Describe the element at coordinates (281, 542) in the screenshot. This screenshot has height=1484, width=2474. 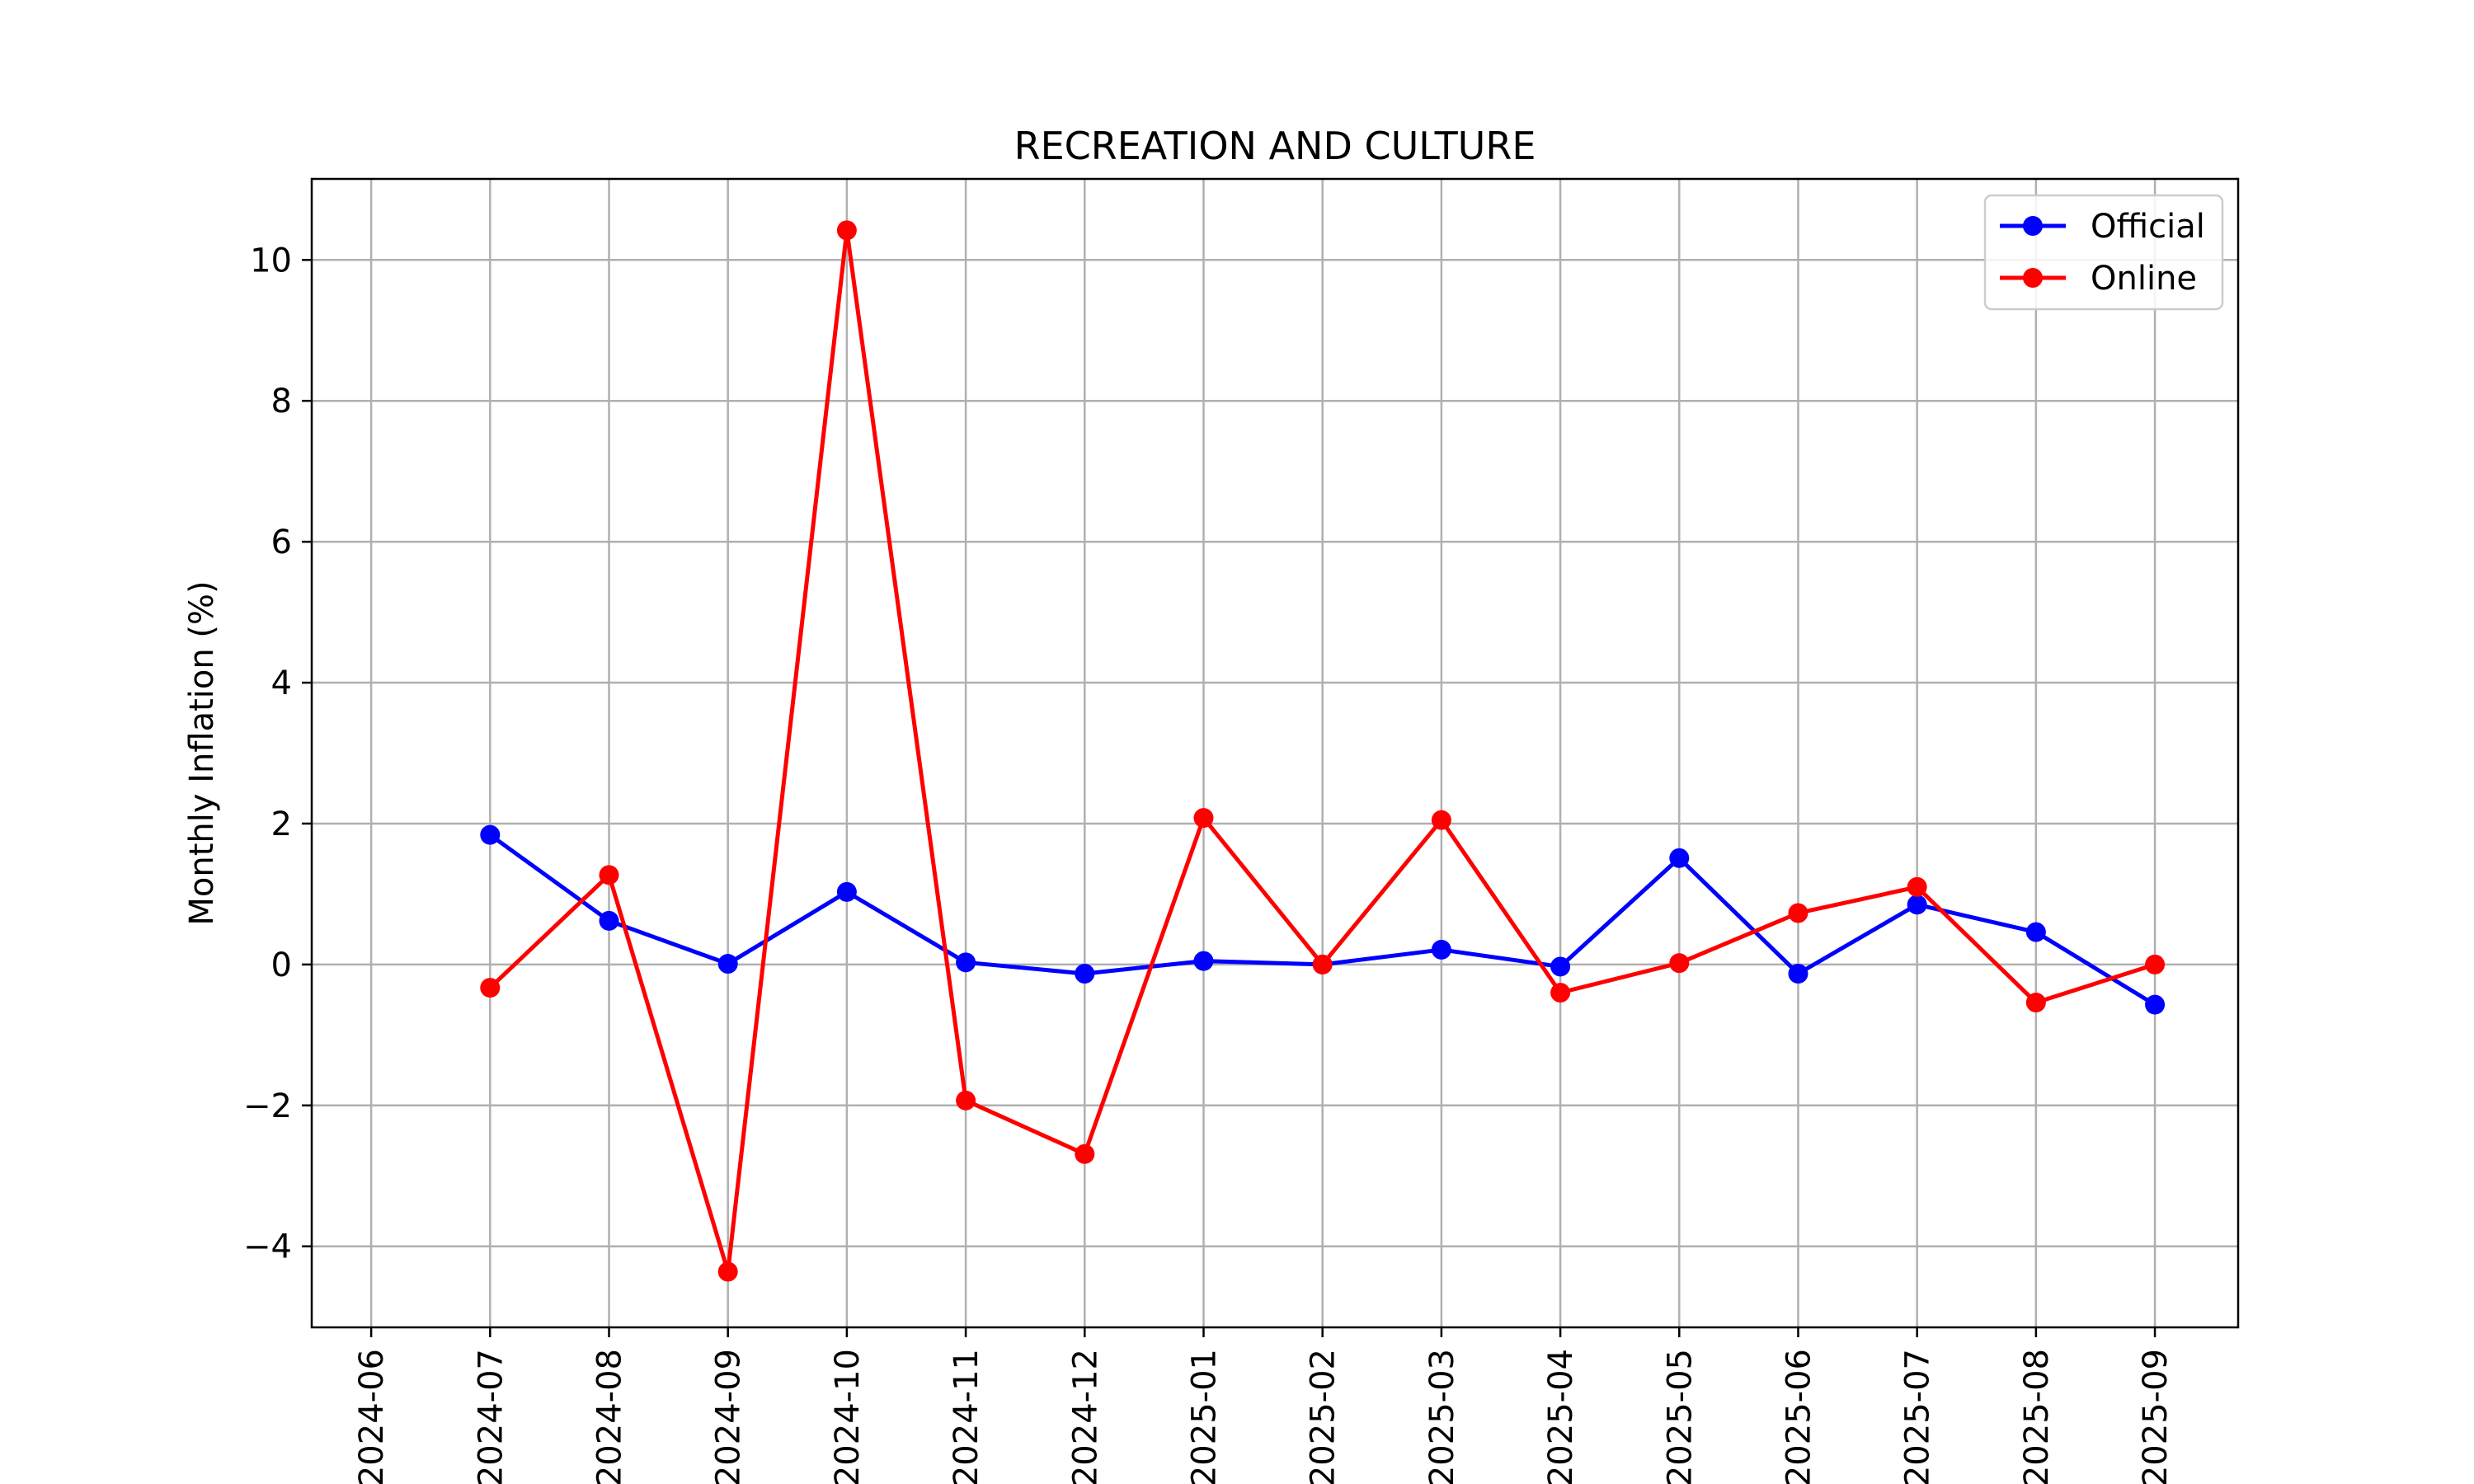
I see `y-tick-label: 6` at that location.